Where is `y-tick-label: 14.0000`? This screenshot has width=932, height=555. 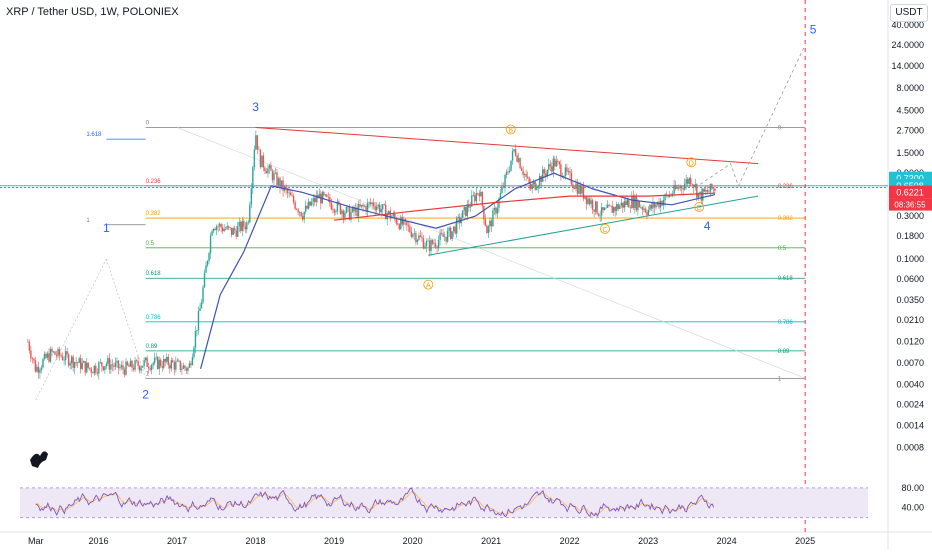
y-tick-label: 14.0000 is located at coordinates (907, 66).